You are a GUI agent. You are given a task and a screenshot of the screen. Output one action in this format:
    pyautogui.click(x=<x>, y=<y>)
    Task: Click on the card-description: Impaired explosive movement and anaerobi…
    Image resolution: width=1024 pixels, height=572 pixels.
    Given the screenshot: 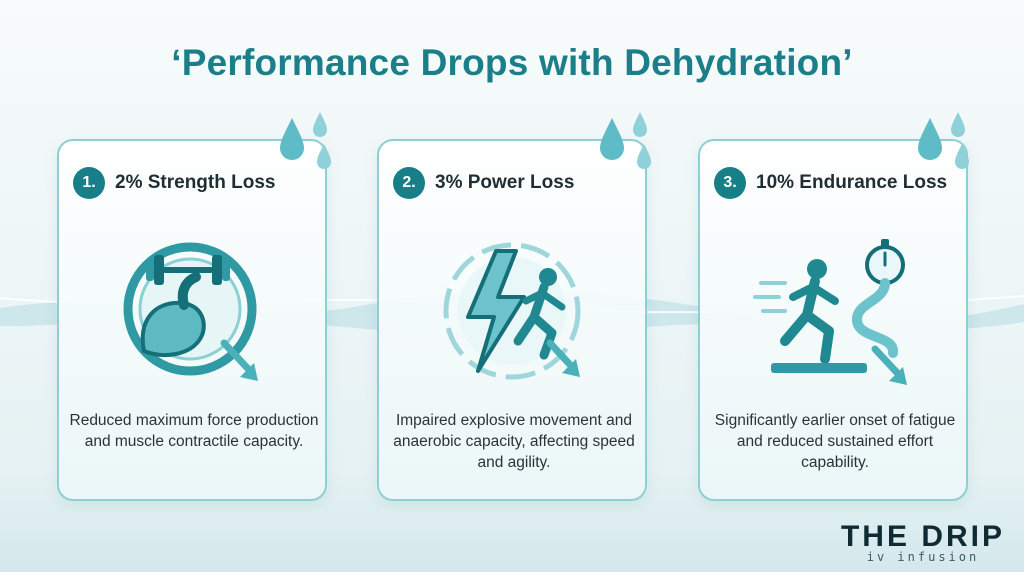 What is the action you would take?
    pyautogui.click(x=514, y=441)
    